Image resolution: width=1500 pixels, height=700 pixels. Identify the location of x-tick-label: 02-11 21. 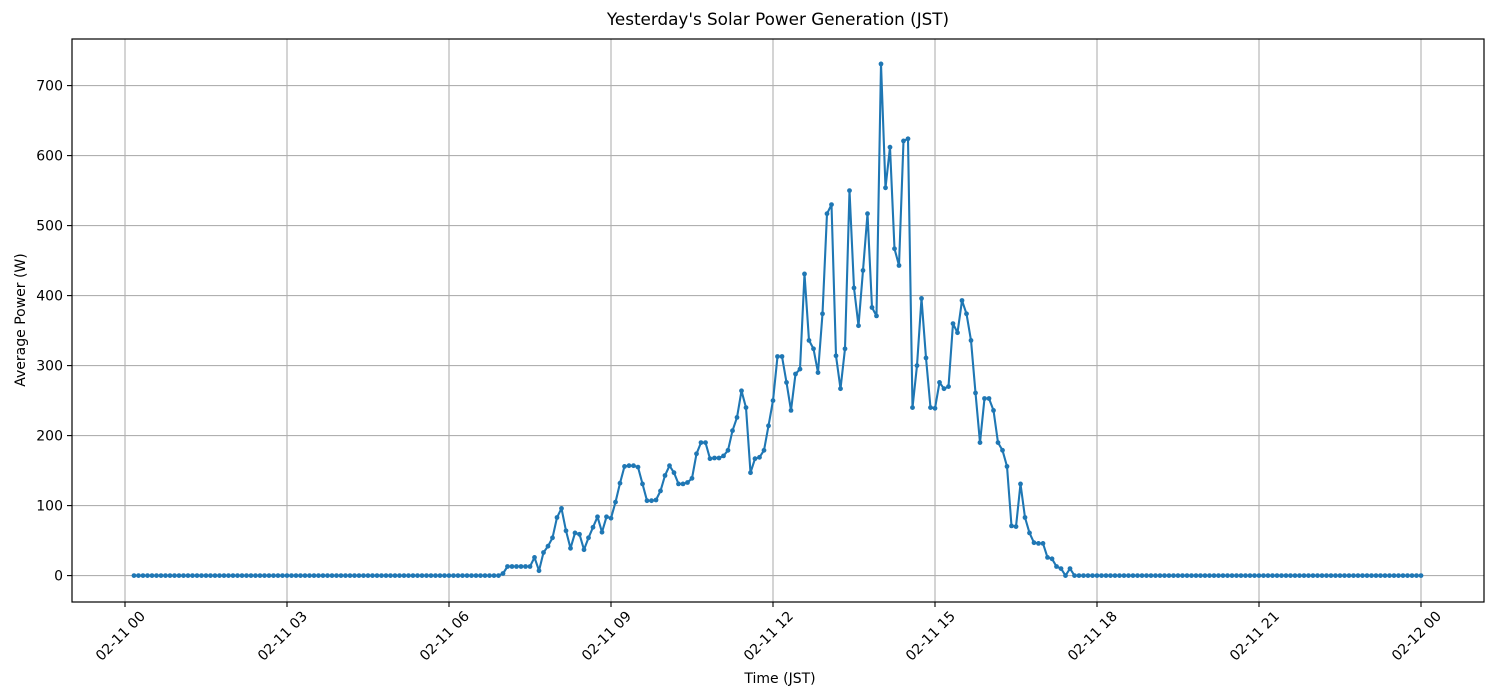
(1255, 637).